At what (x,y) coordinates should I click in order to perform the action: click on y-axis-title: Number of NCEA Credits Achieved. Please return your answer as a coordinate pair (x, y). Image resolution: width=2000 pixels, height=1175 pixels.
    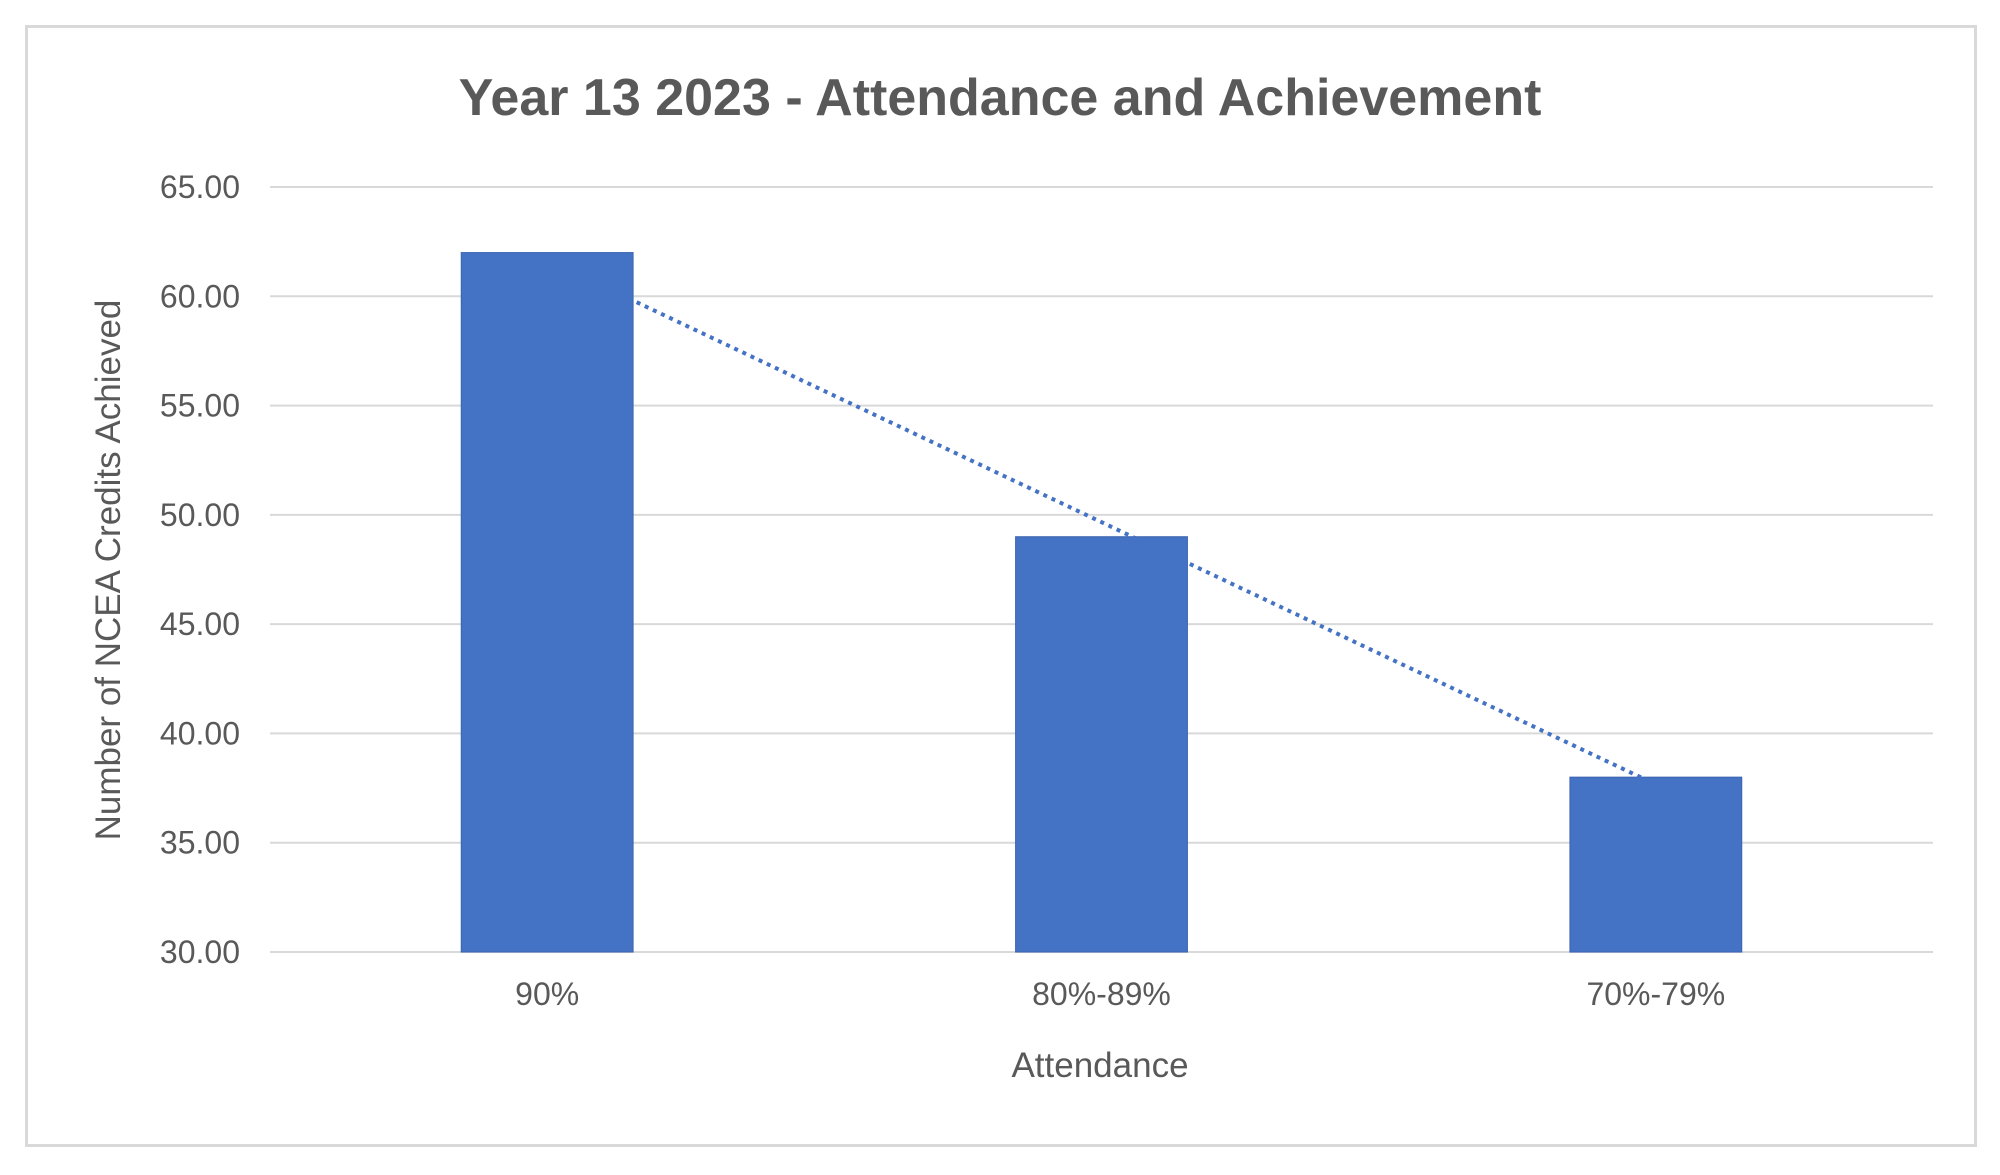
    Looking at the image, I should click on (108, 570).